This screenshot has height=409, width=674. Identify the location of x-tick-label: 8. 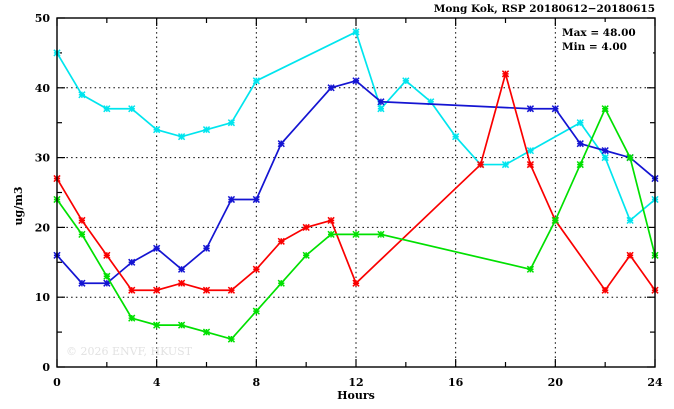
(257, 382).